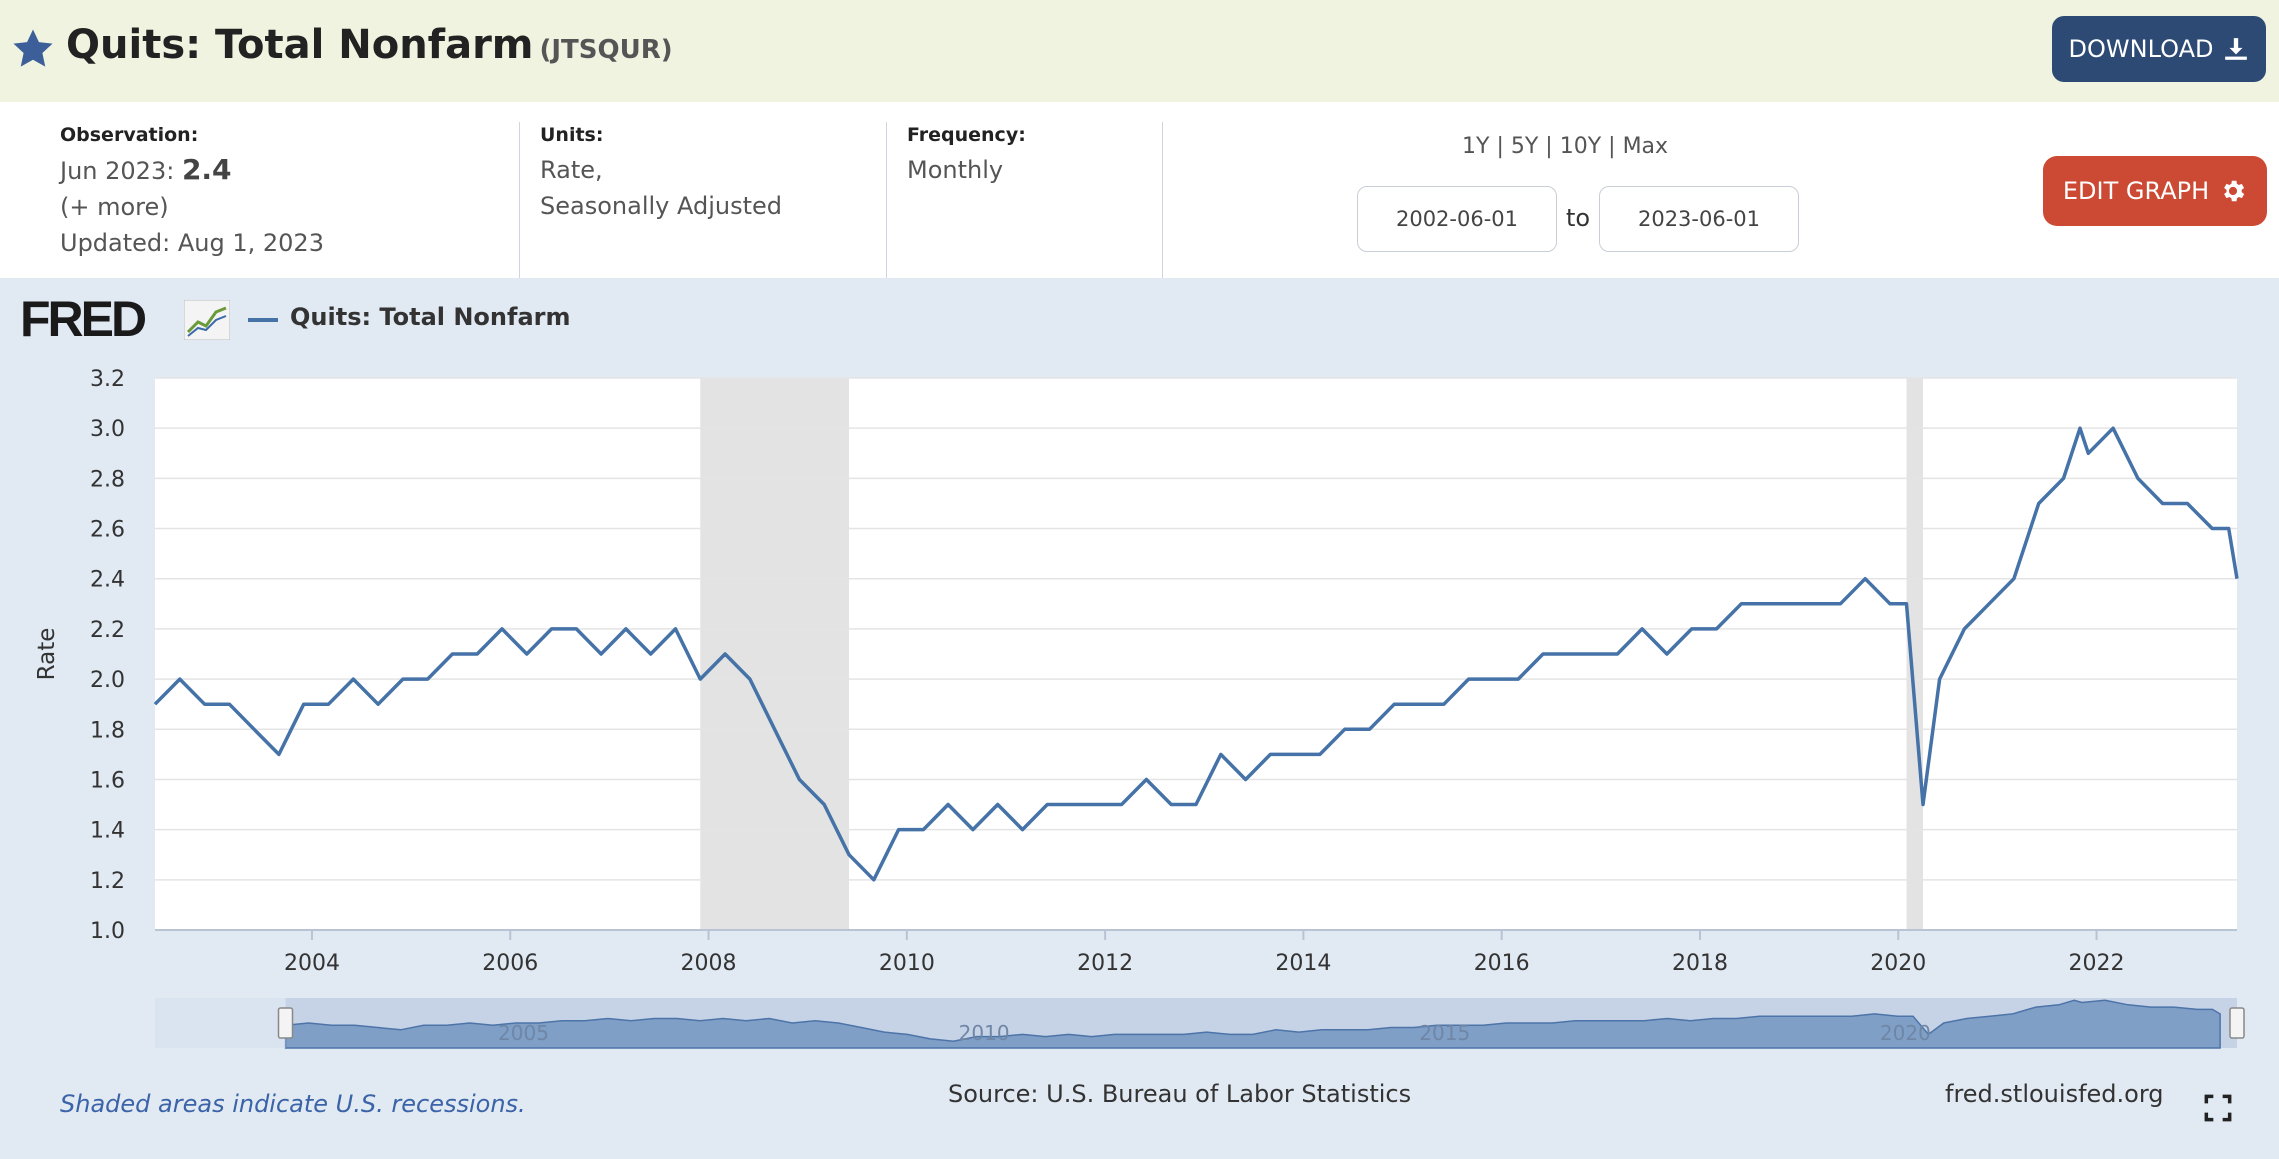 This screenshot has width=2279, height=1159. What do you see at coordinates (117, 171) in the screenshot?
I see `observation-period: Jun 2023:` at bounding box center [117, 171].